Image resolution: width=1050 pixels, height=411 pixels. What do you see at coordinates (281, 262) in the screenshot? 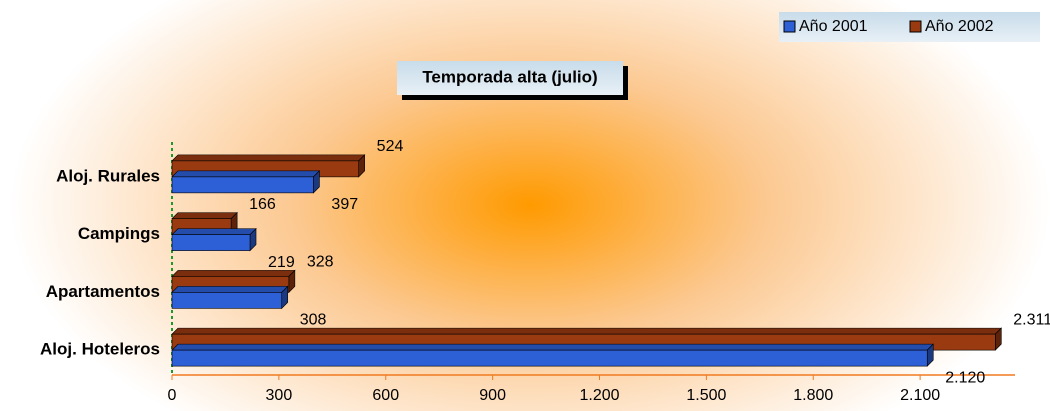
I see `data-label: 219` at bounding box center [281, 262].